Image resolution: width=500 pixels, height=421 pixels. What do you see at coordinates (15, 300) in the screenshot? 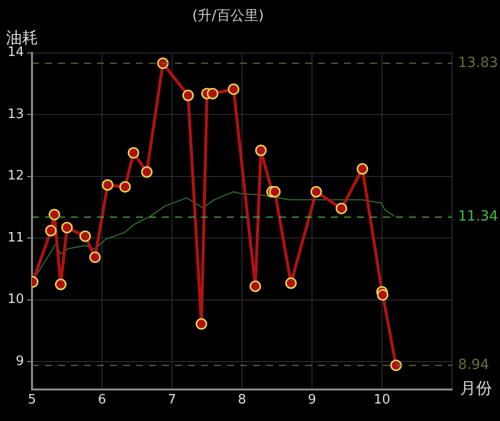
I see `y-tick-label: 10` at bounding box center [15, 300].